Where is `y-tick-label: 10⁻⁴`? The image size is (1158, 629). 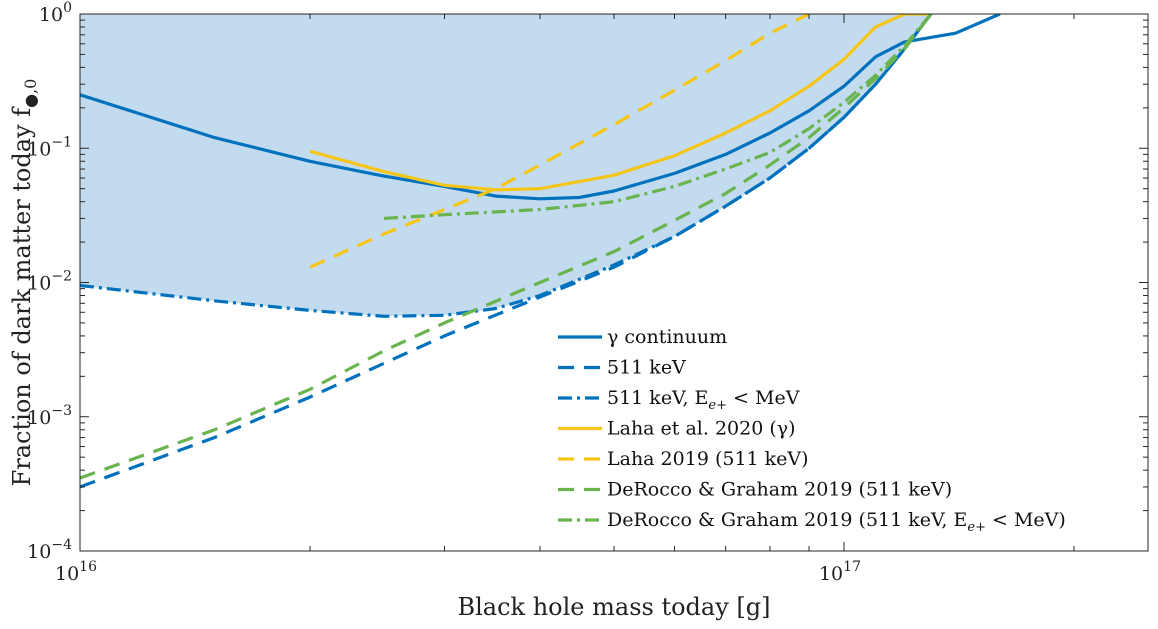
y-tick-label: 10⁻⁴ is located at coordinates (49, 550).